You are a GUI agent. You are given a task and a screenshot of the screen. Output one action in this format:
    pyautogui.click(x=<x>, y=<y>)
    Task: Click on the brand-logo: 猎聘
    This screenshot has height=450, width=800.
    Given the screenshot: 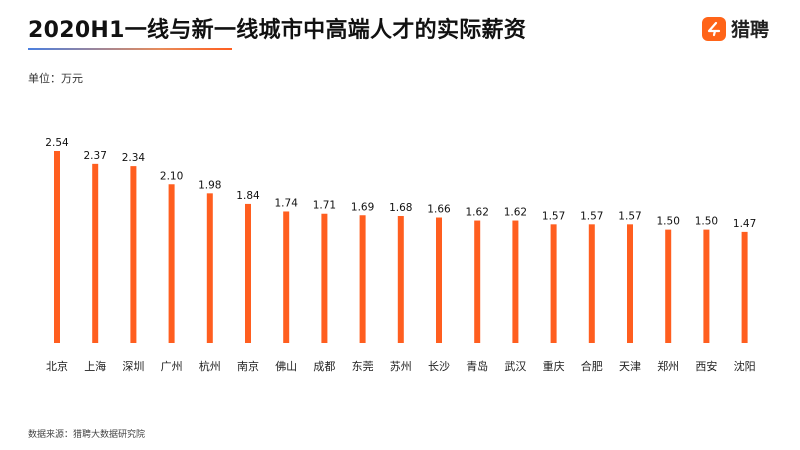 What is the action you would take?
    pyautogui.click(x=735, y=28)
    